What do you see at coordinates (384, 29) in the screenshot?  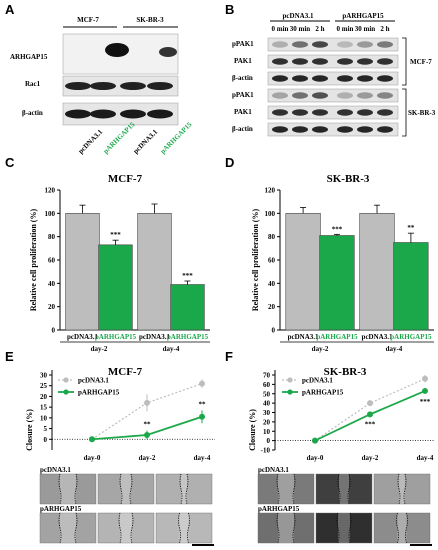 I see `blot-b-time-6: 2 h` at bounding box center [384, 29].